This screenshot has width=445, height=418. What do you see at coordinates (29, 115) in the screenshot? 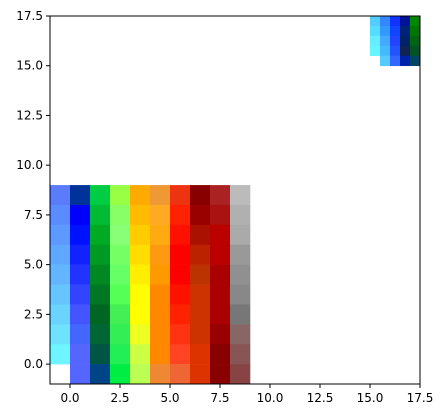
I see `y-tick-label: 12.5` at bounding box center [29, 115].